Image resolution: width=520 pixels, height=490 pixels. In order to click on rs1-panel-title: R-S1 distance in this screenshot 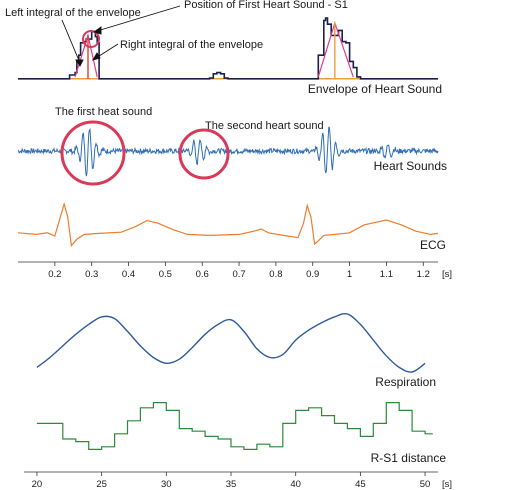, I will do `click(409, 458)`.